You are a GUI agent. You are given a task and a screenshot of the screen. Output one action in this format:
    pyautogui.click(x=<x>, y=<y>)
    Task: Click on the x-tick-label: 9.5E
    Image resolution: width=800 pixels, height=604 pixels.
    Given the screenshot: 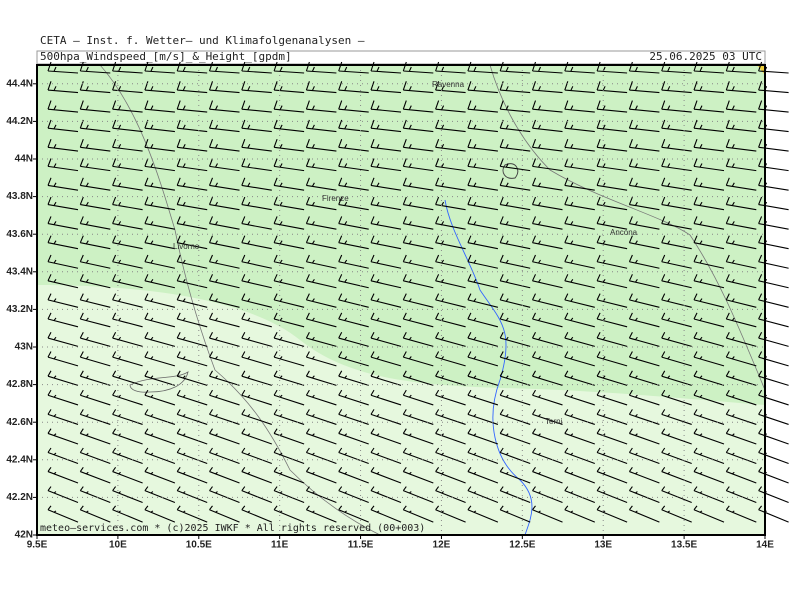 What is the action you would take?
    pyautogui.click(x=37, y=545)
    